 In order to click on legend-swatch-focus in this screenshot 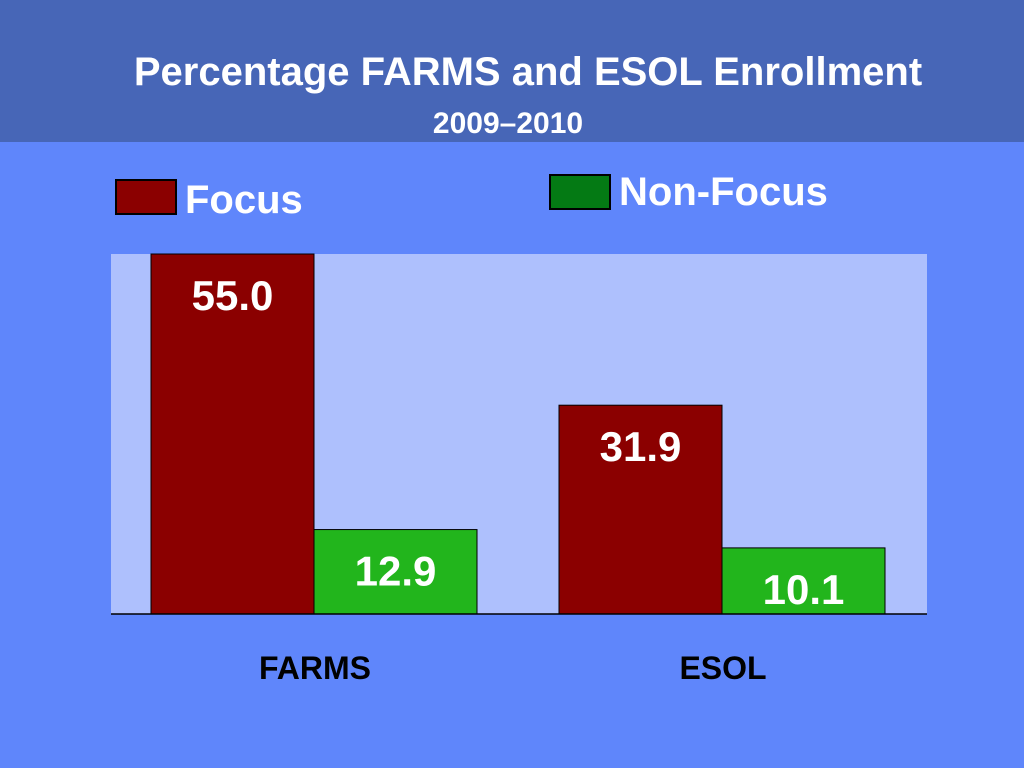, I will do `click(146, 197)`.